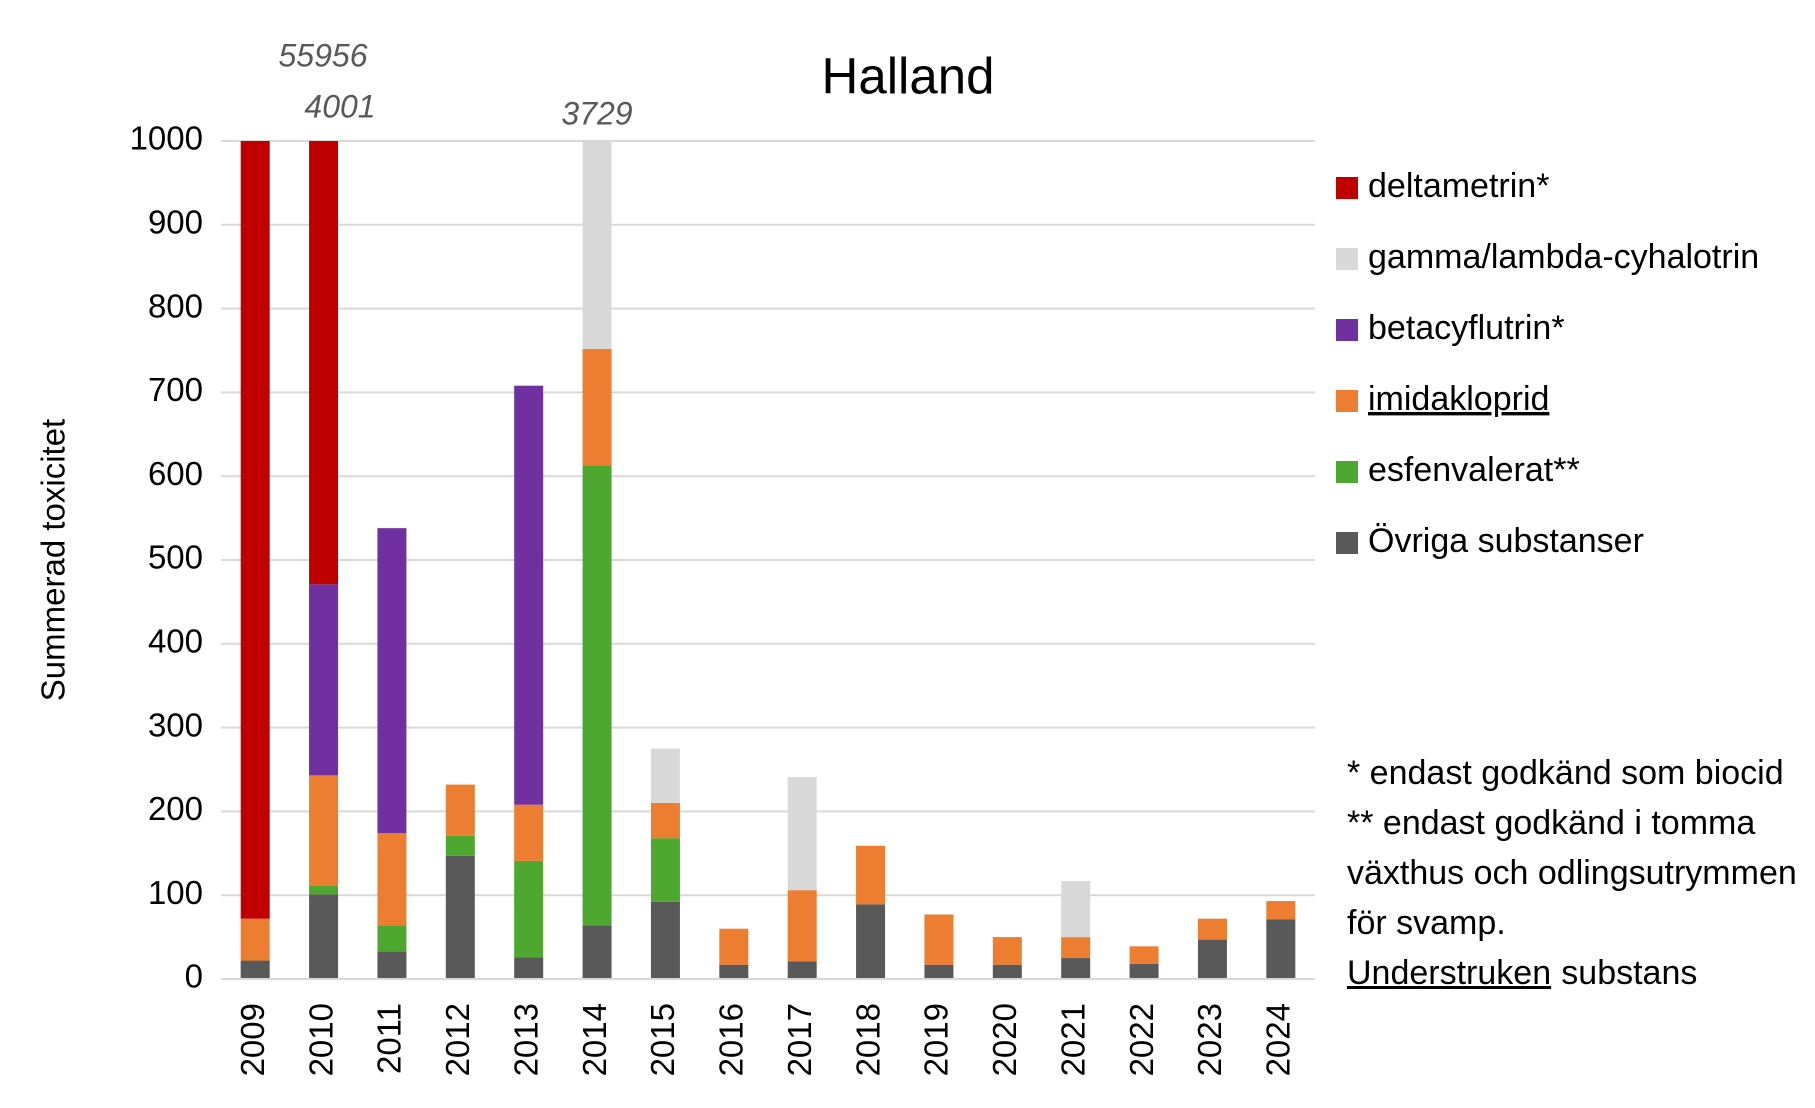  I want to click on y-tick-label: 900, so click(175, 222).